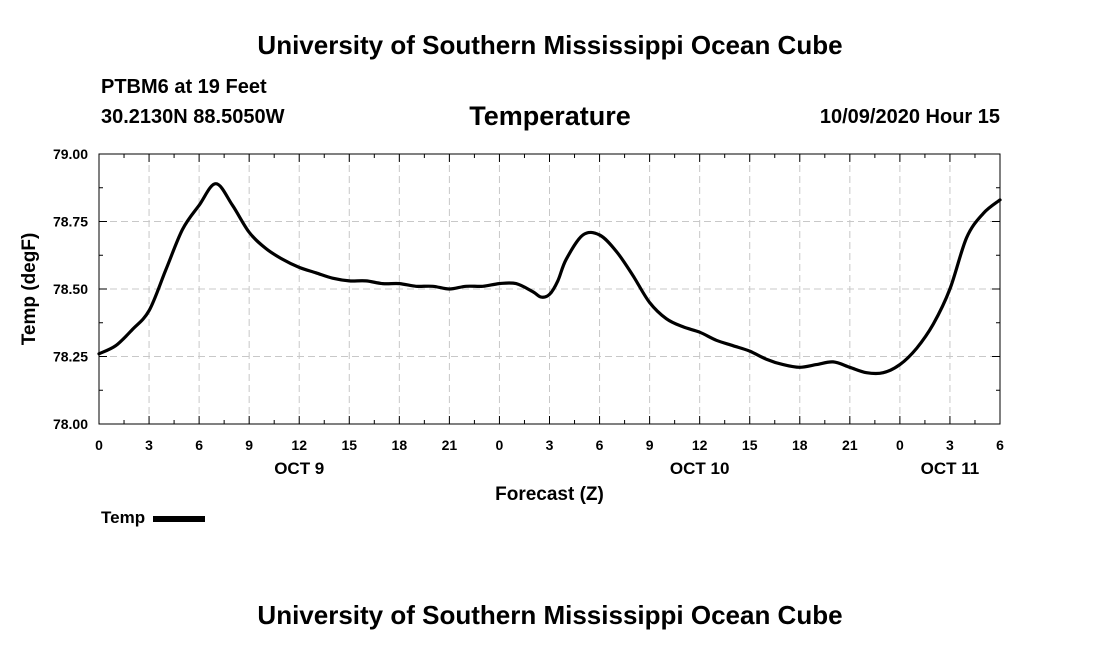  Describe the element at coordinates (70, 154) in the screenshot. I see `y-tick-label: 79.00` at that location.